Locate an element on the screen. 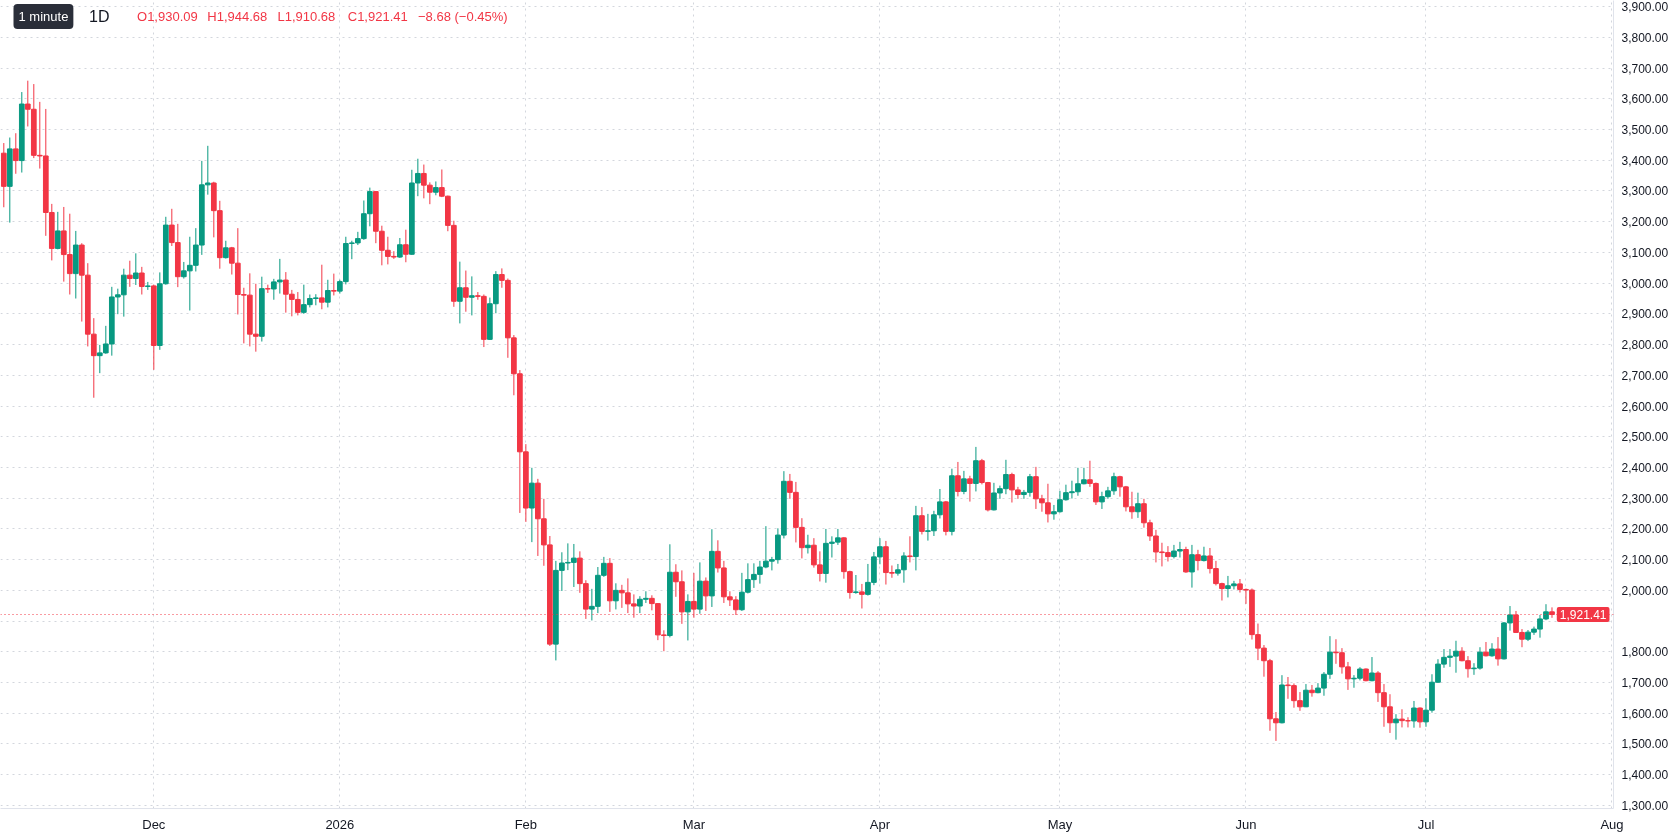 Image resolution: width=1678 pixels, height=835 pixels. y-tick-label: 1,800.00 is located at coordinates (1645, 652).